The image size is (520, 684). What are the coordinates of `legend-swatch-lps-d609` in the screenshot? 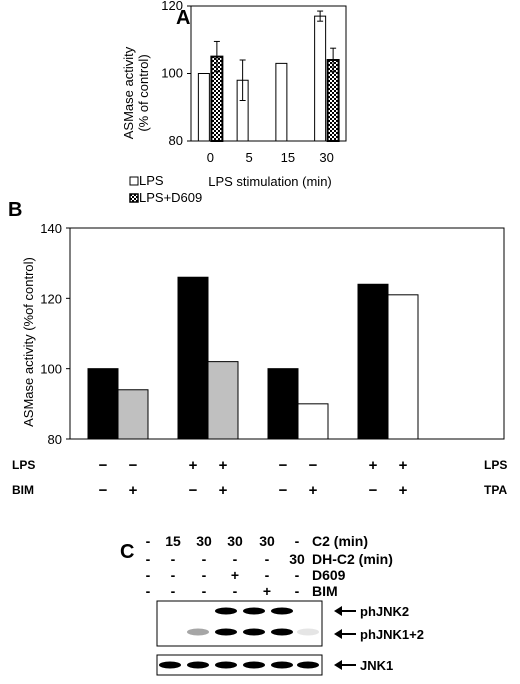 It's located at (134, 198).